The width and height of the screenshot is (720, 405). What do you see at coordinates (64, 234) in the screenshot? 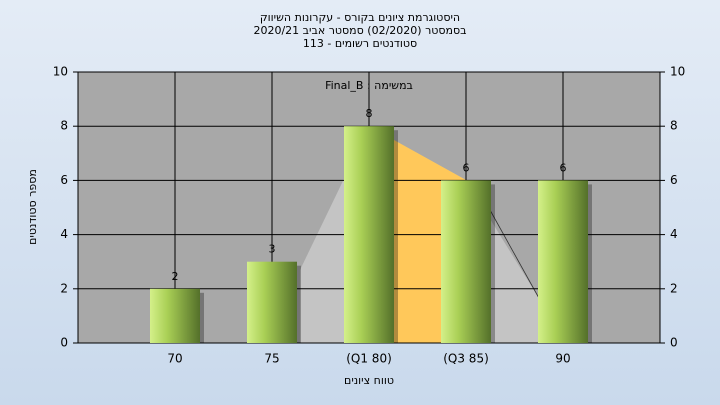
I see `y-tick-label: 4` at bounding box center [64, 234].